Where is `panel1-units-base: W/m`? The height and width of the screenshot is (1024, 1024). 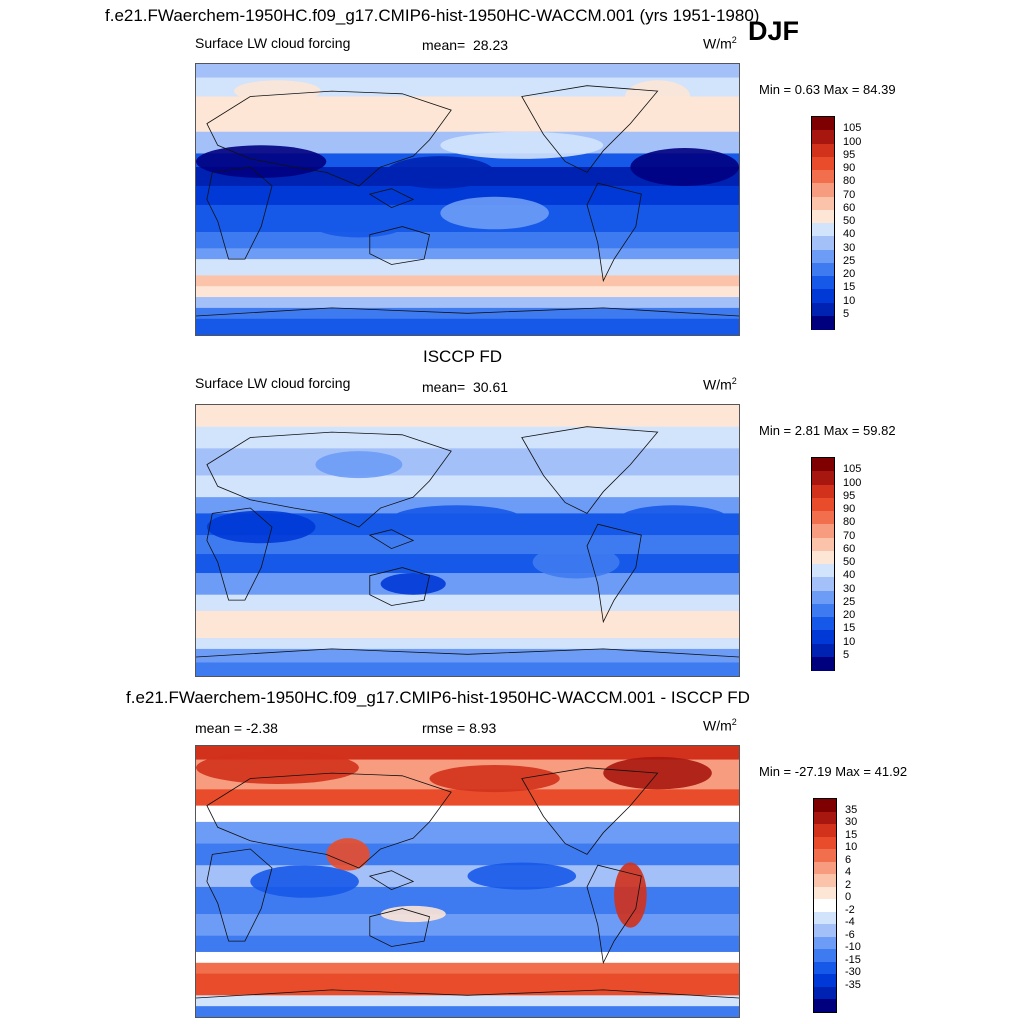
panel1-units-base: W/m is located at coordinates (717, 43).